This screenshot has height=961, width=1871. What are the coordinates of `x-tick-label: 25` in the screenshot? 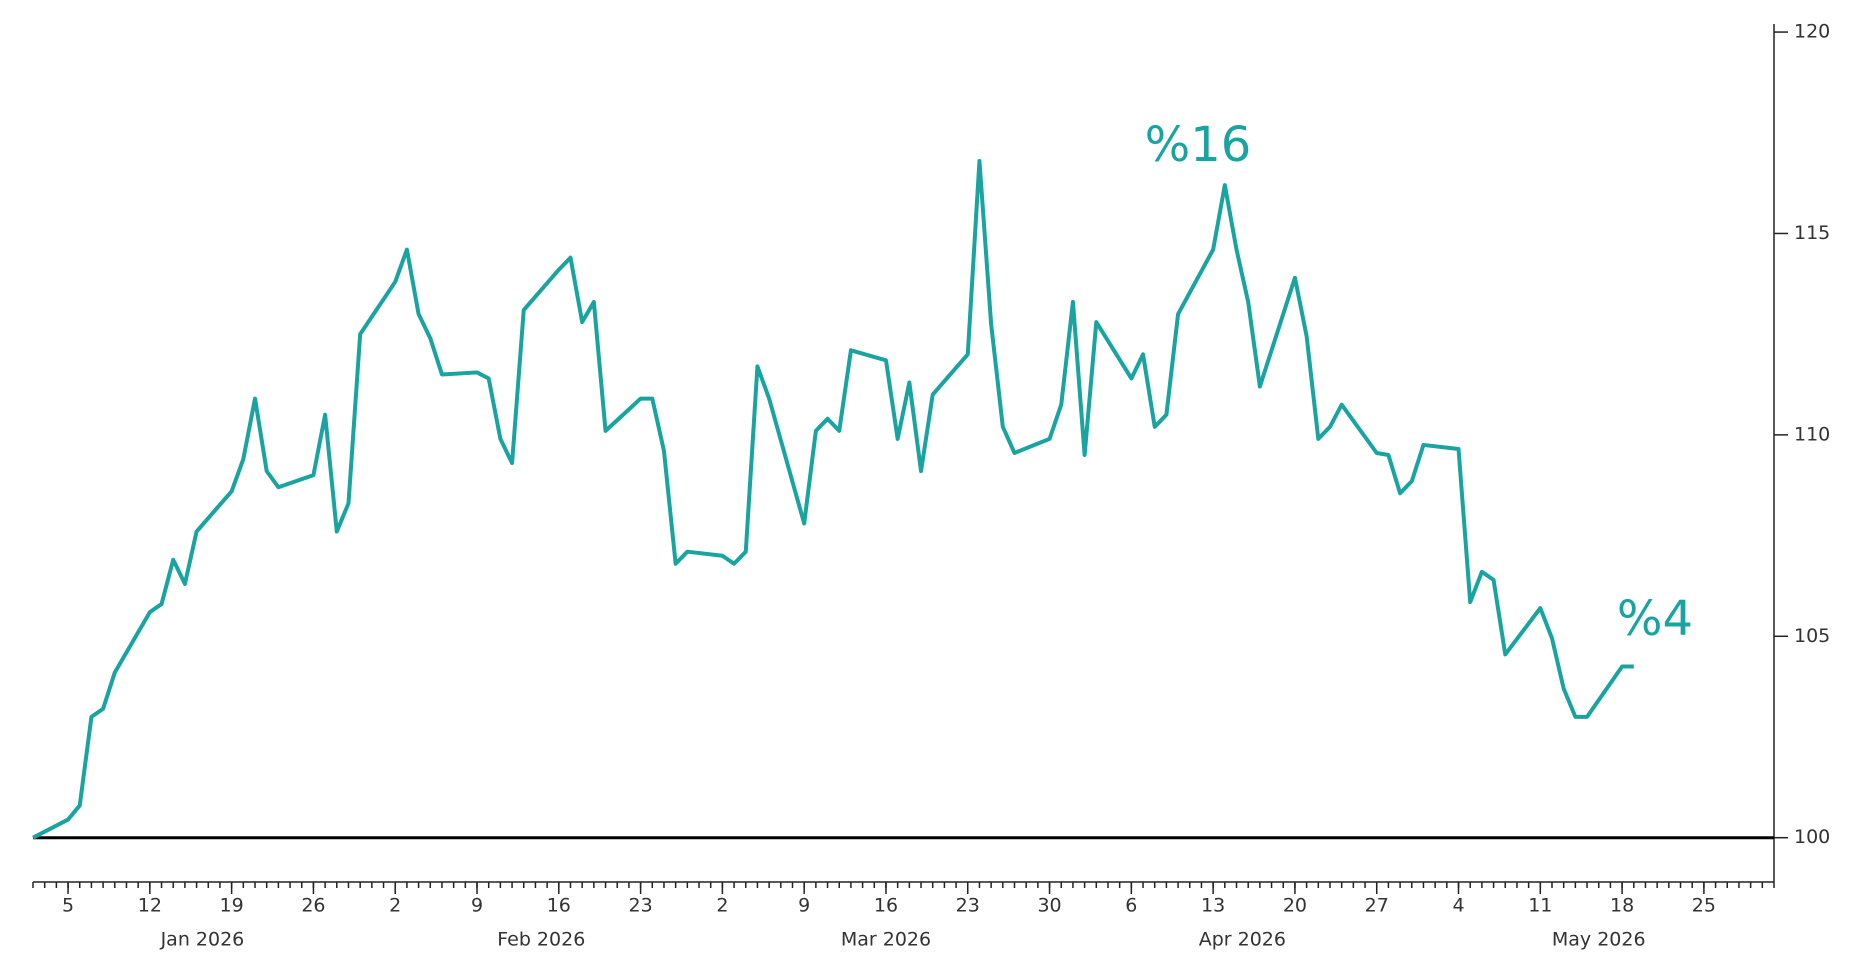 It's located at (1704, 906).